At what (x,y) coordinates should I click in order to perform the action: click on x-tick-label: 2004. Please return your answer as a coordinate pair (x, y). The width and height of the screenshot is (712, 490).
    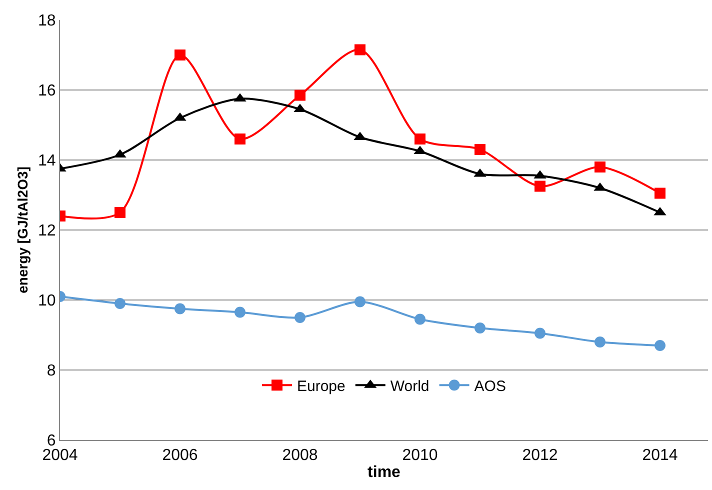
    Looking at the image, I should click on (60, 455).